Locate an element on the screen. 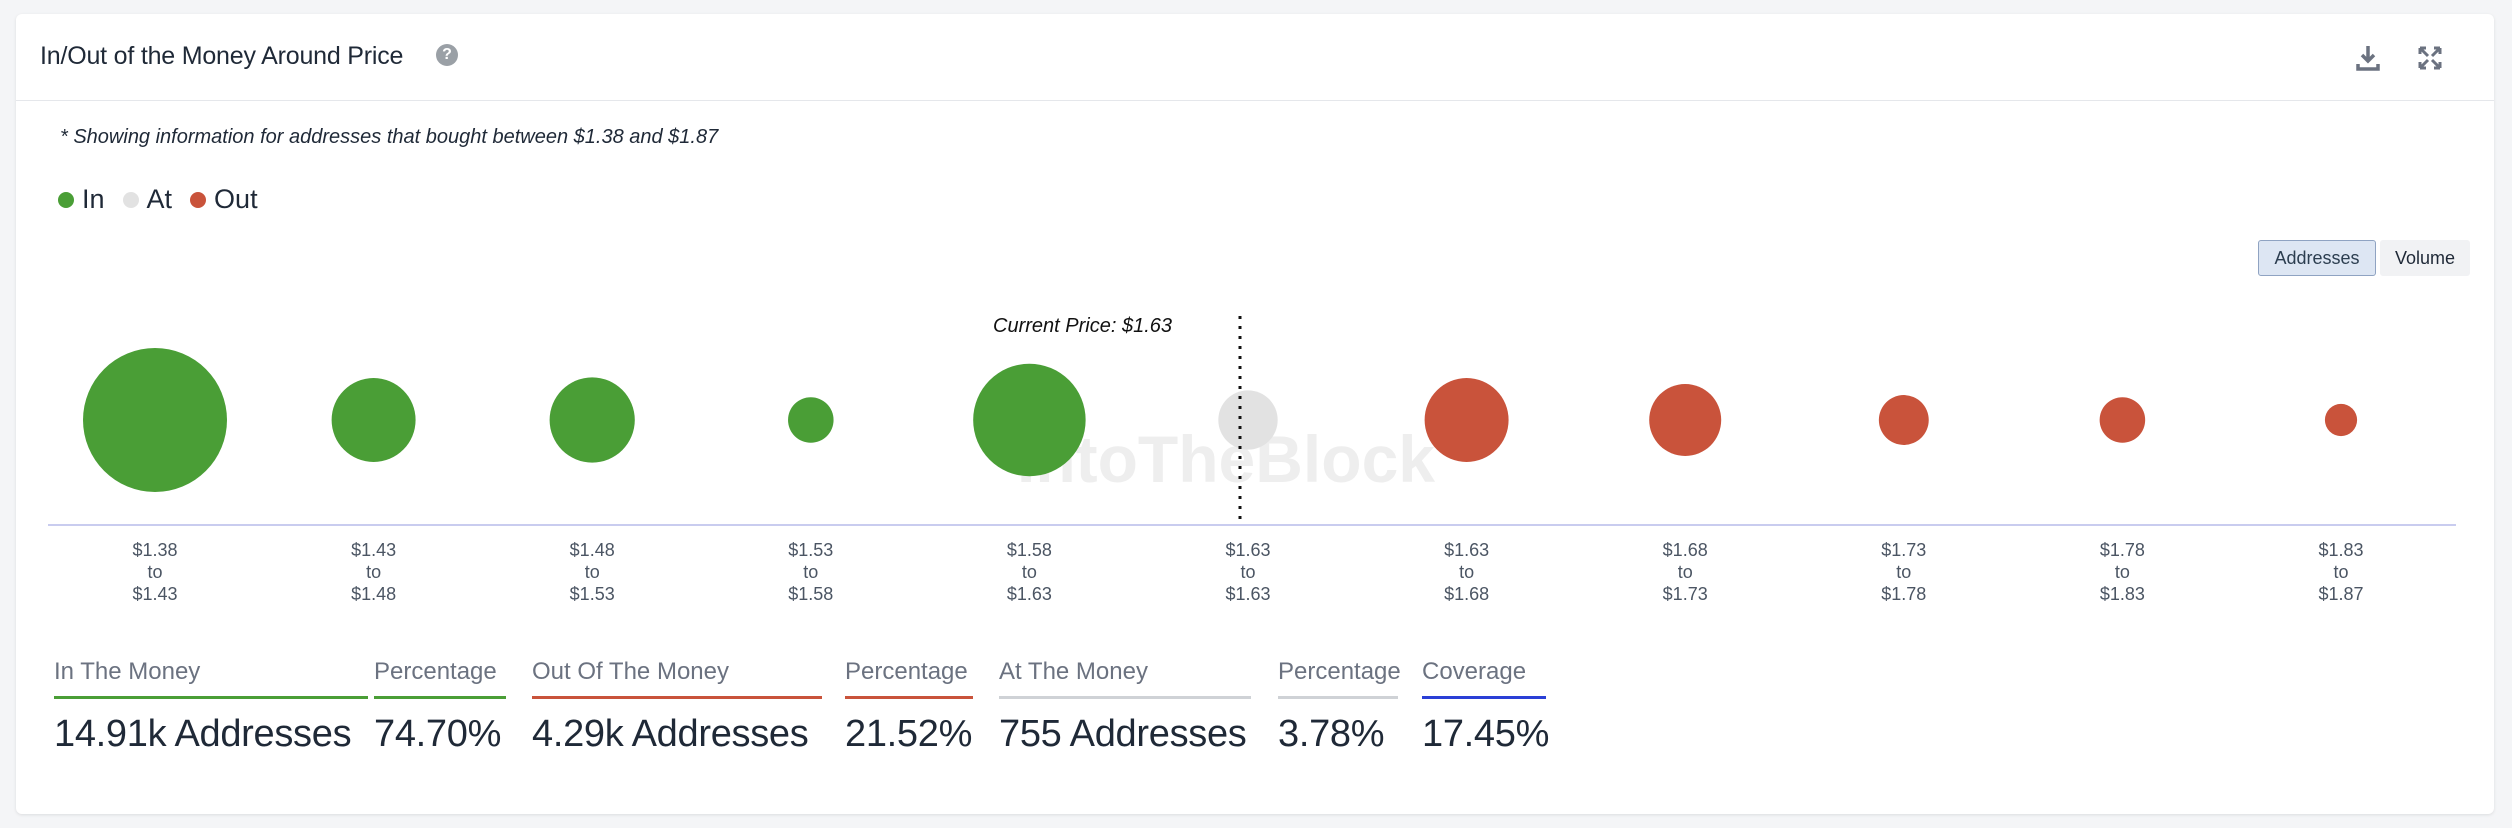 This screenshot has width=2512, height=828. current-price-label: Current Price: $1.63 is located at coordinates (1082, 326).